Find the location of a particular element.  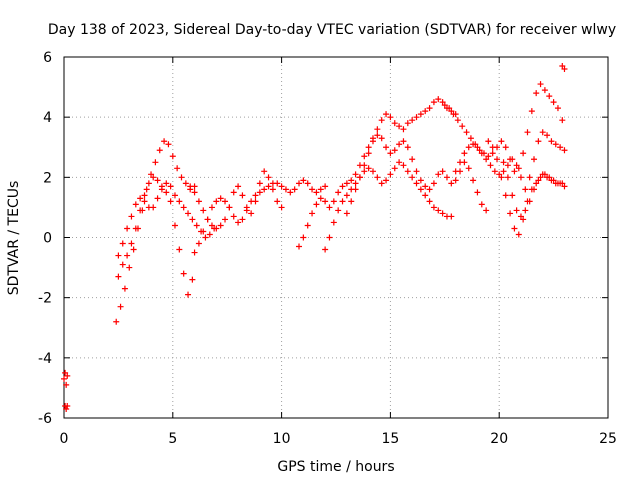

series-s6 is located at coordinates (377, 173).